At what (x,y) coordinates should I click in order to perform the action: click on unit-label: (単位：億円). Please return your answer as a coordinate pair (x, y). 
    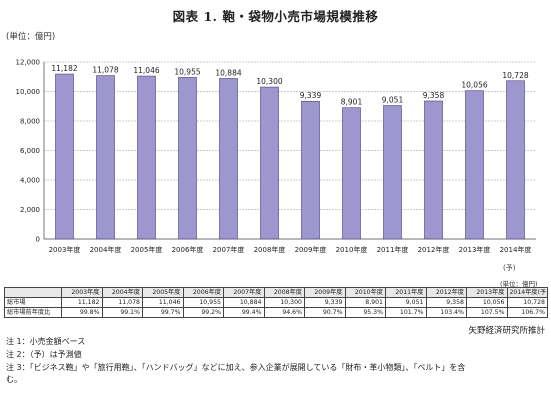
    Looking at the image, I should click on (31, 37).